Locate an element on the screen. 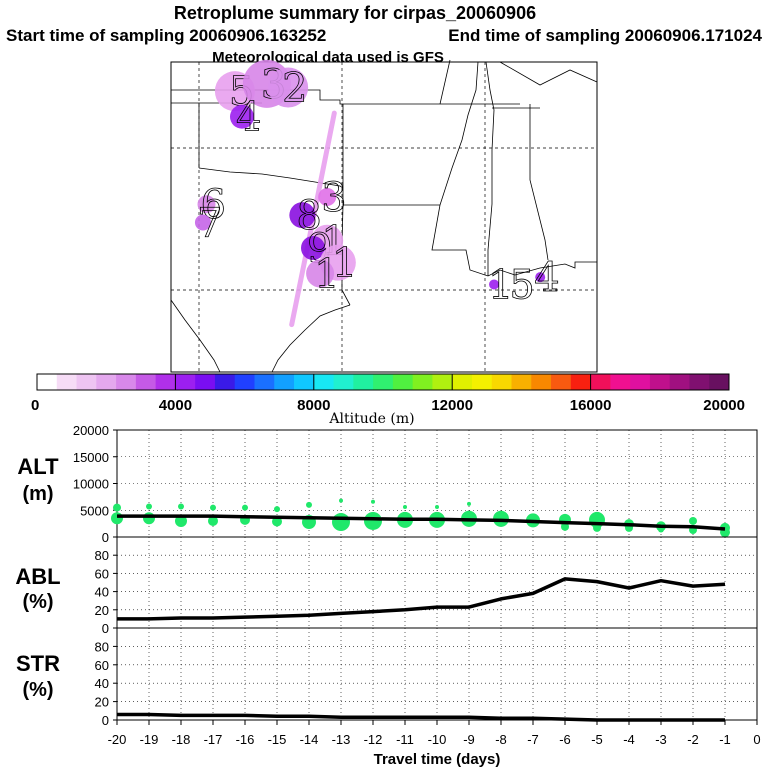 This screenshot has height=768, width=768. colorbar-frame is located at coordinates (383, 382).